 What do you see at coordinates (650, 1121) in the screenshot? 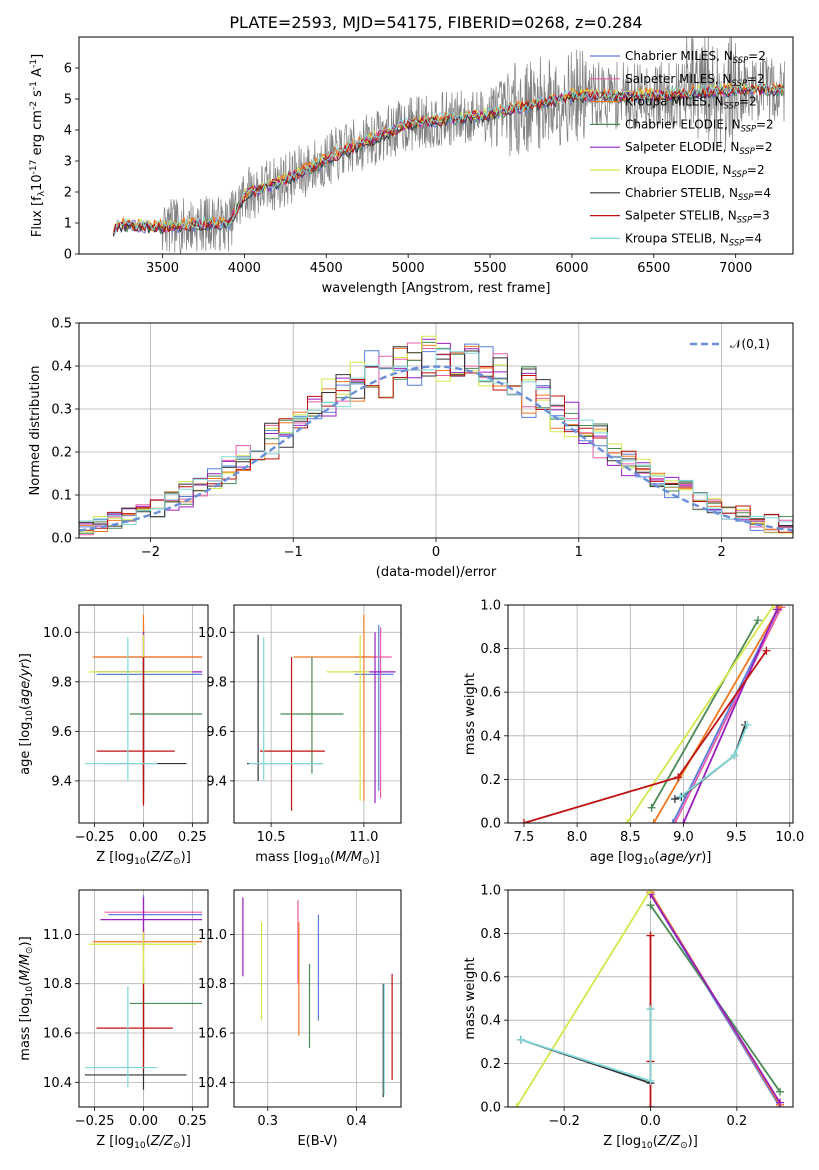
I see `x-tick-label: 0.0` at bounding box center [650, 1121].